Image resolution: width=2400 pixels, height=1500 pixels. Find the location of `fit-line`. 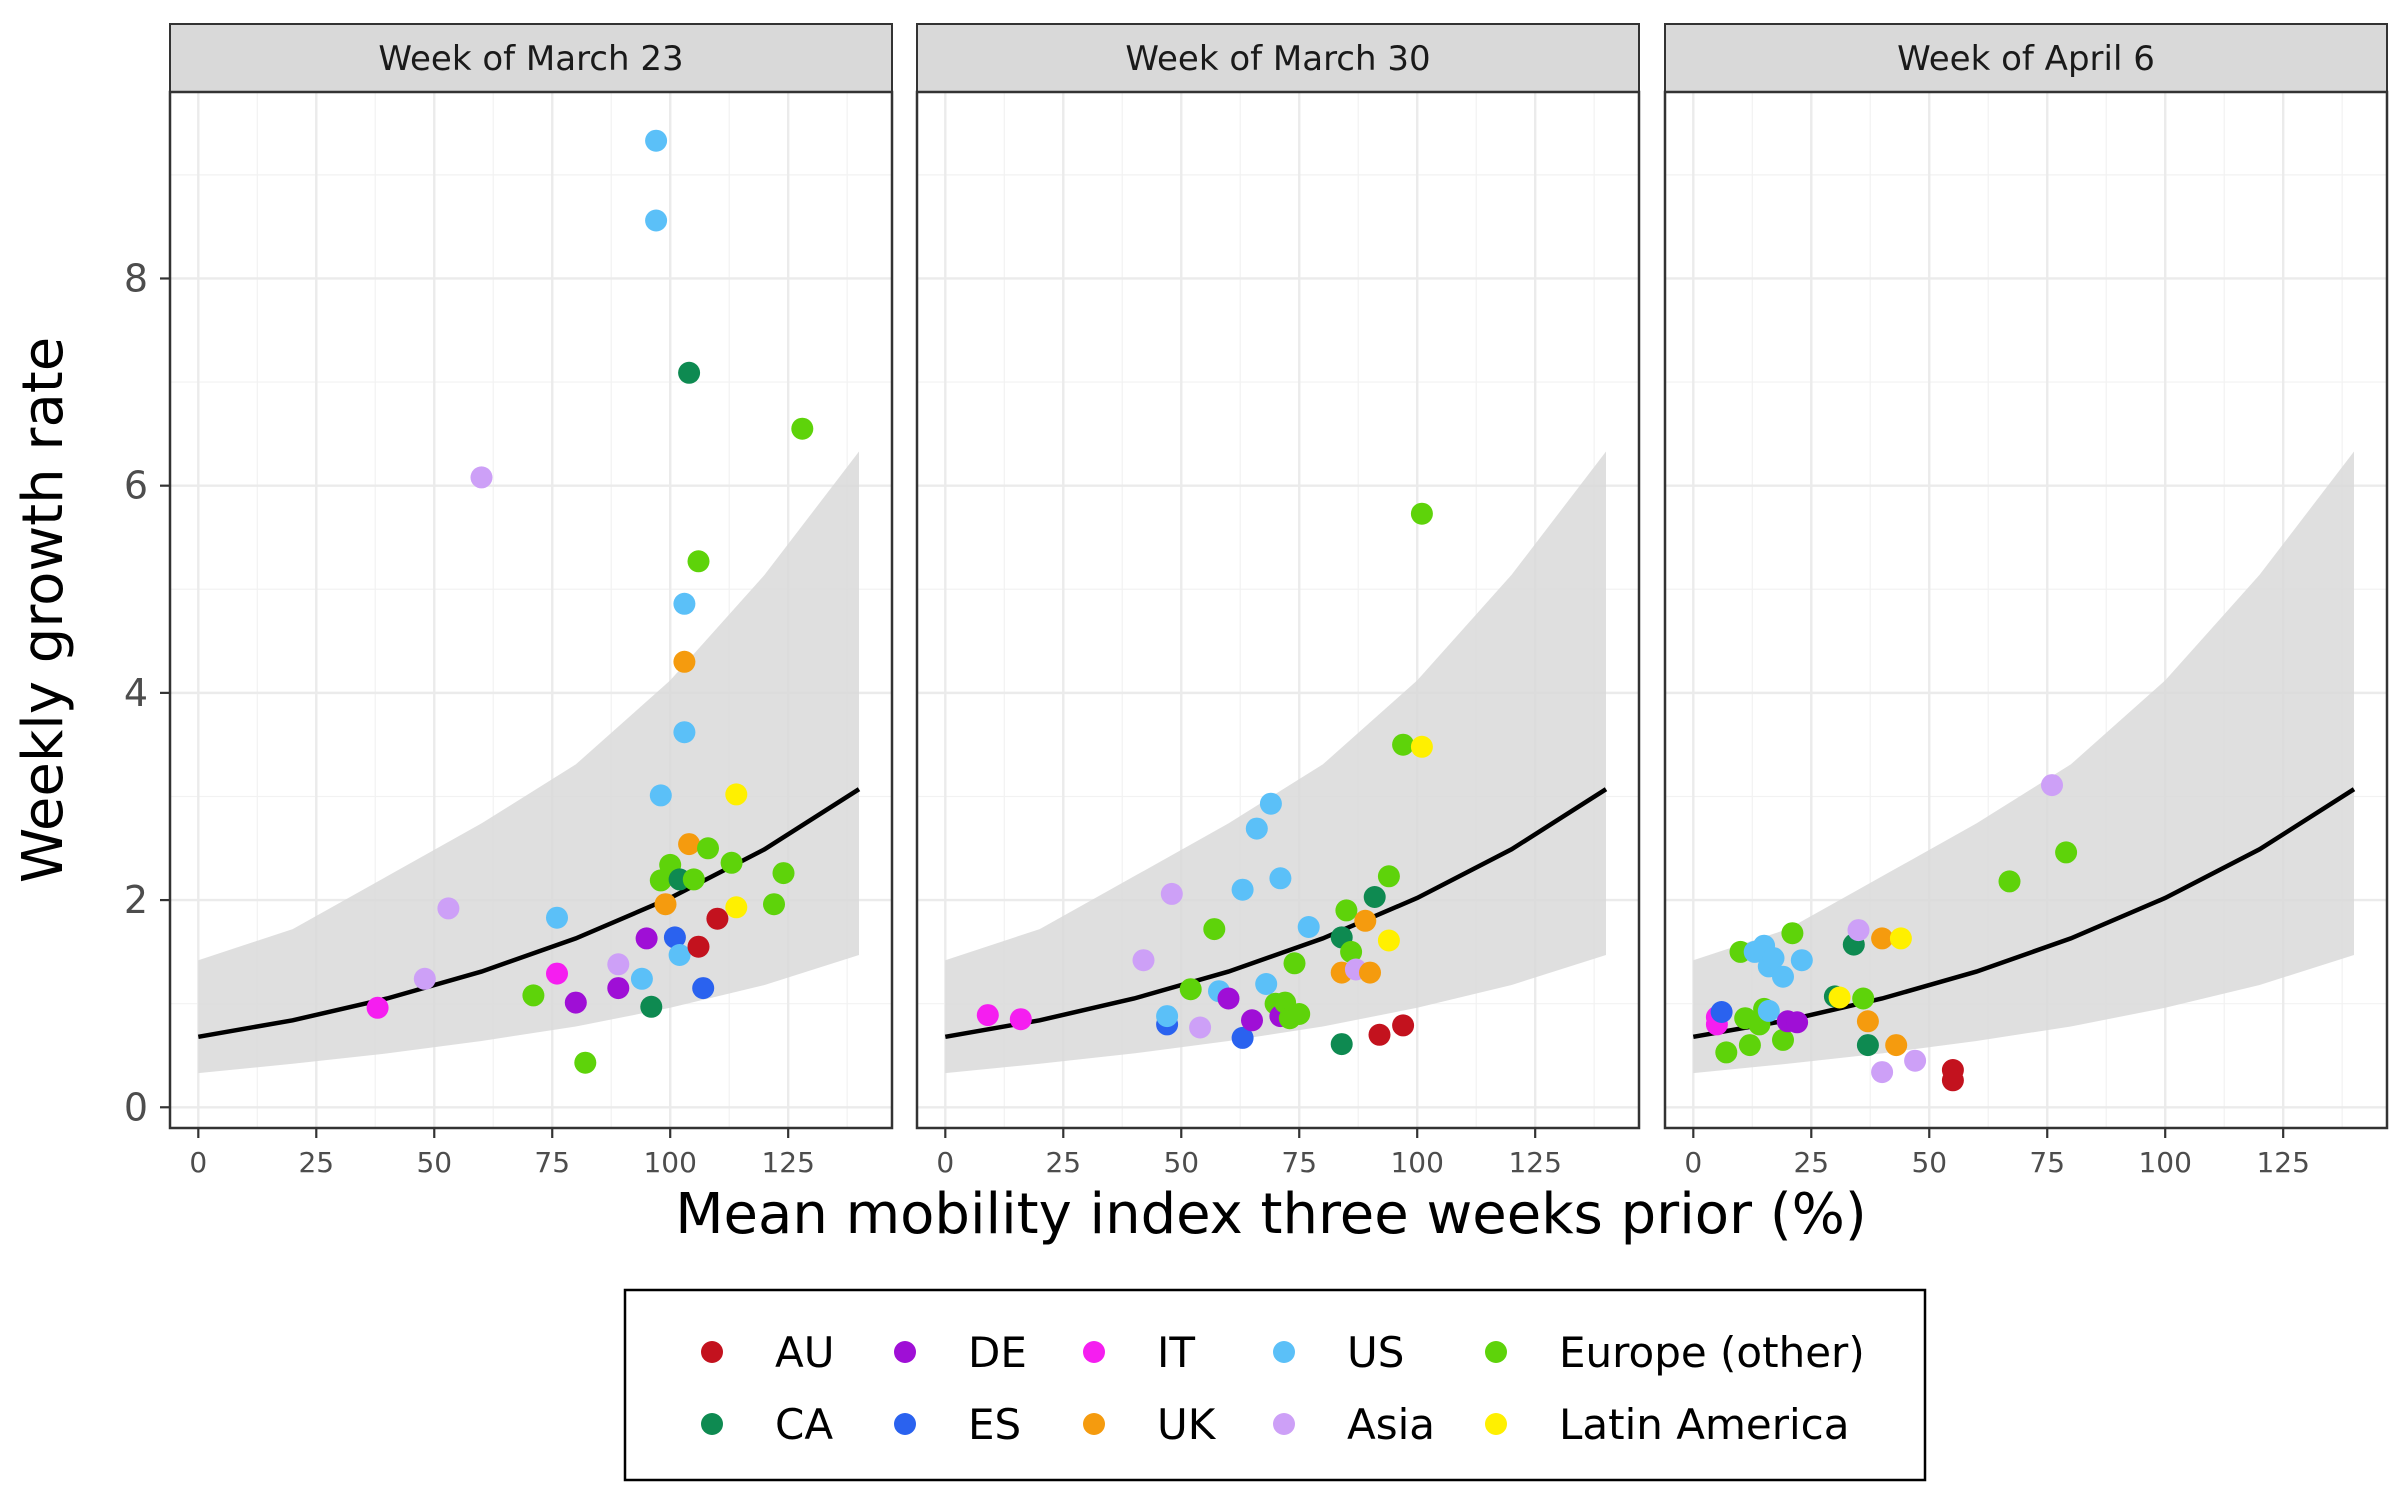

fit-line is located at coordinates (1276, 913).